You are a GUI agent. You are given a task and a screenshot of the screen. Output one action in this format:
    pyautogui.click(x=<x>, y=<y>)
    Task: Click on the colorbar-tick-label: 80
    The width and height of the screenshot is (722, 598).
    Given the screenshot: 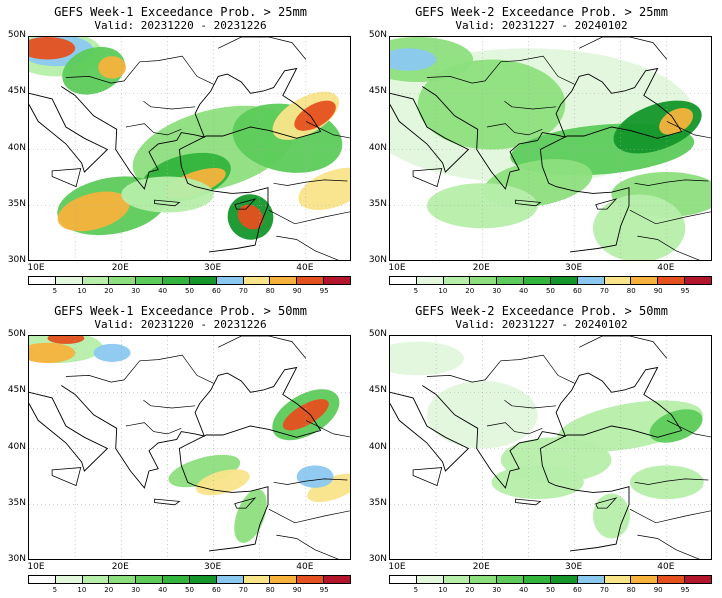 What is the action you would take?
    pyautogui.click(x=270, y=291)
    